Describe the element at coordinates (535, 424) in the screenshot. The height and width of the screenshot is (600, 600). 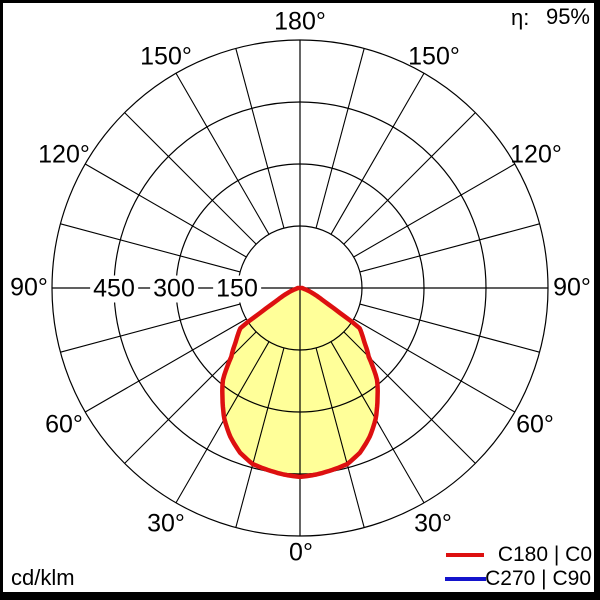
I see `angle-label-60-right: 60°` at that location.